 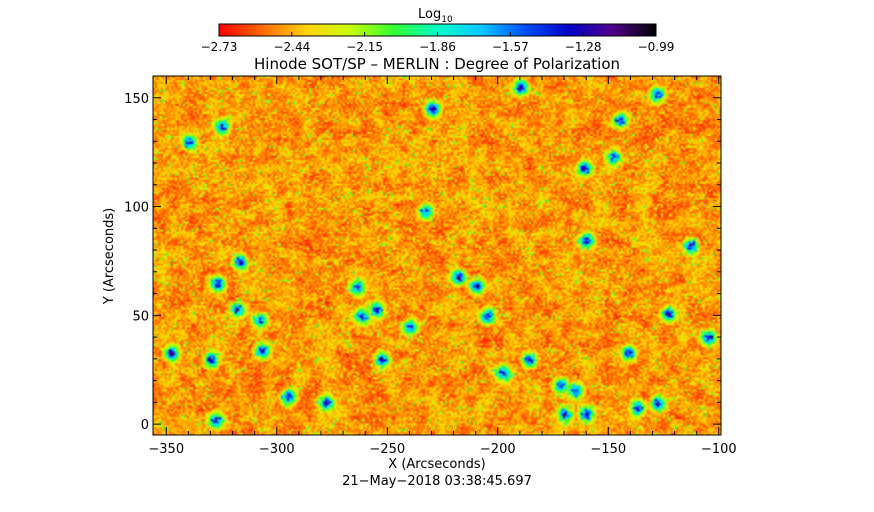 What do you see at coordinates (136, 99) in the screenshot?
I see `y-tick-label: 150` at bounding box center [136, 99].